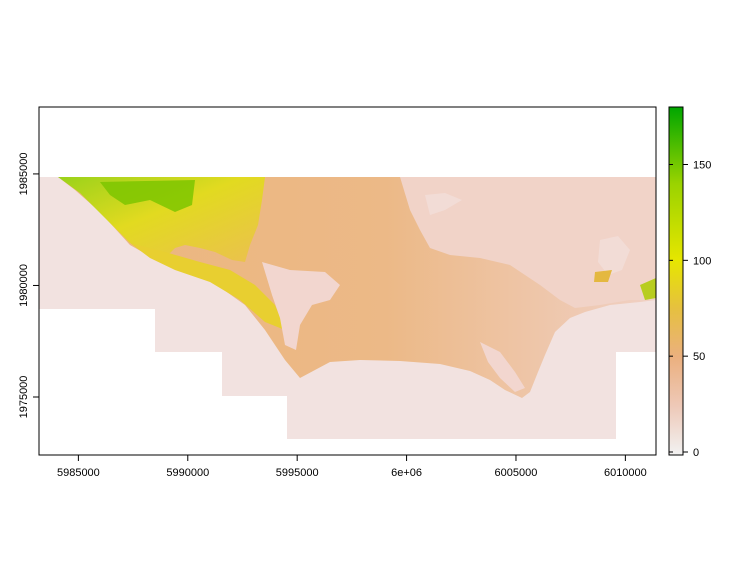 This screenshot has height=564, width=732. I want to click on legend-tick-label: 0, so click(696, 453).